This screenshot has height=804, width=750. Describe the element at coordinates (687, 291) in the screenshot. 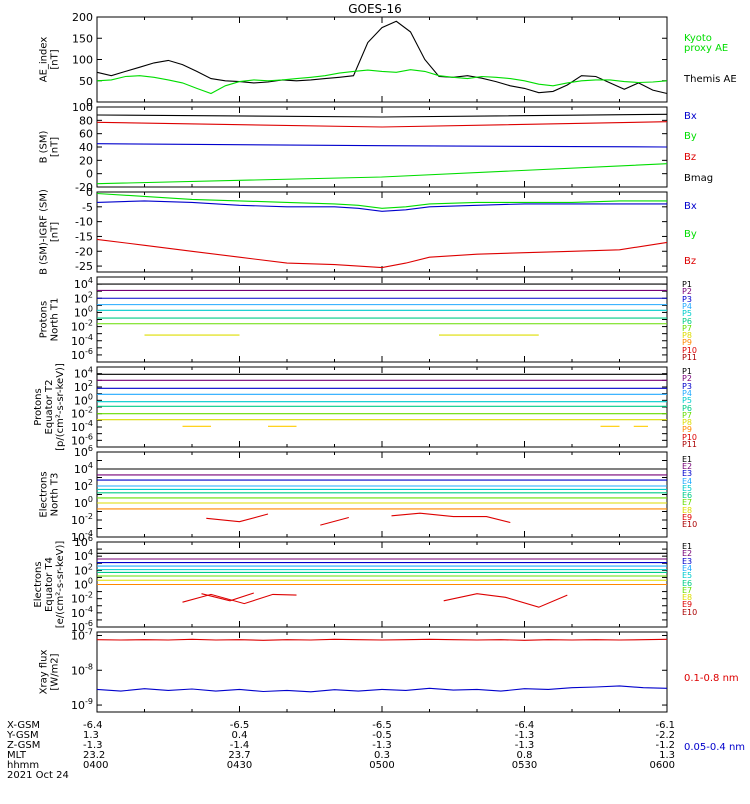

I see `legend-entry: P2` at that location.